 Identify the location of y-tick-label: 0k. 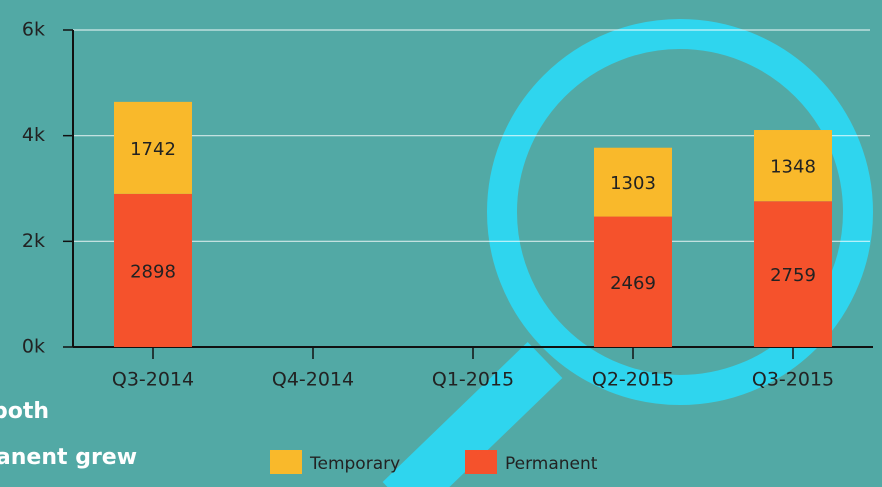
(33, 347).